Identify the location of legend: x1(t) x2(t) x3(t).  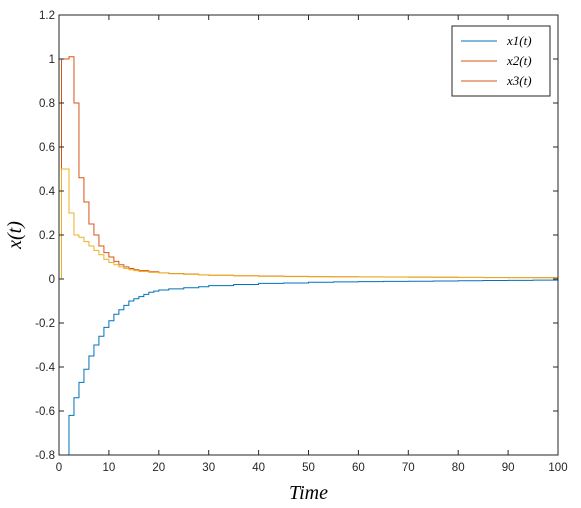
(501, 61).